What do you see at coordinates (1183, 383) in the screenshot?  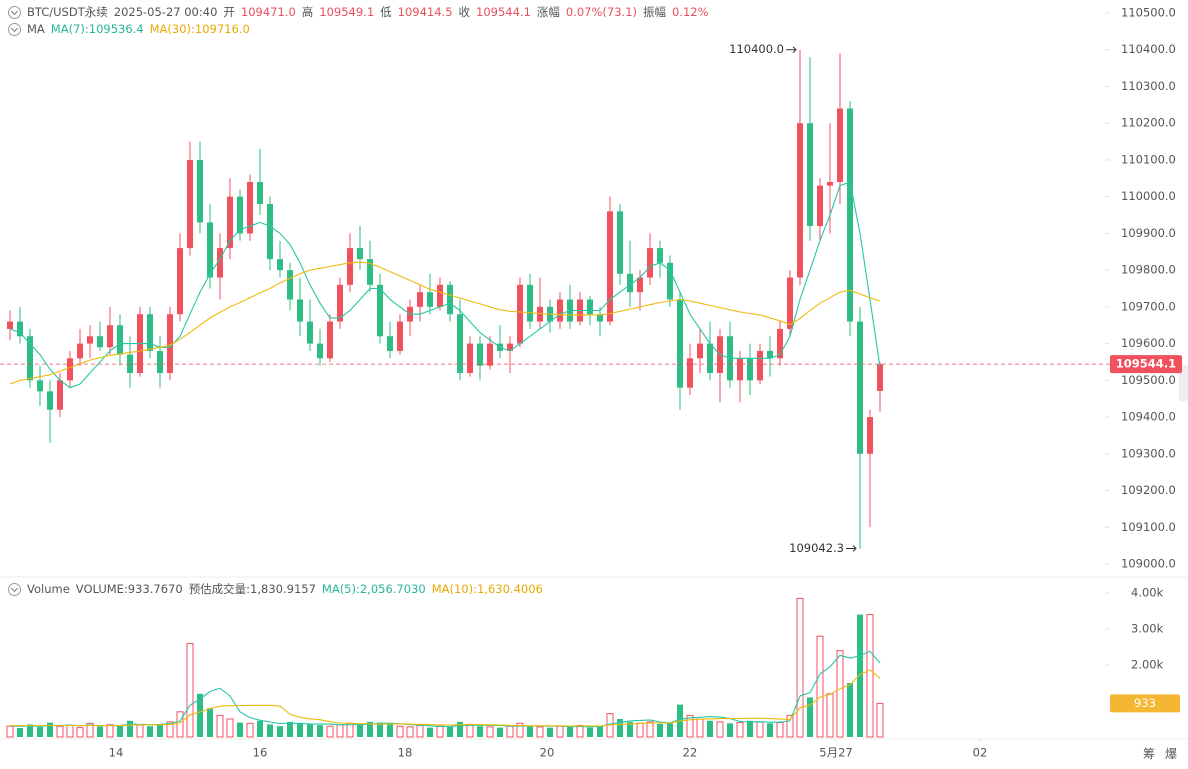 I see `side-handle` at bounding box center [1183, 383].